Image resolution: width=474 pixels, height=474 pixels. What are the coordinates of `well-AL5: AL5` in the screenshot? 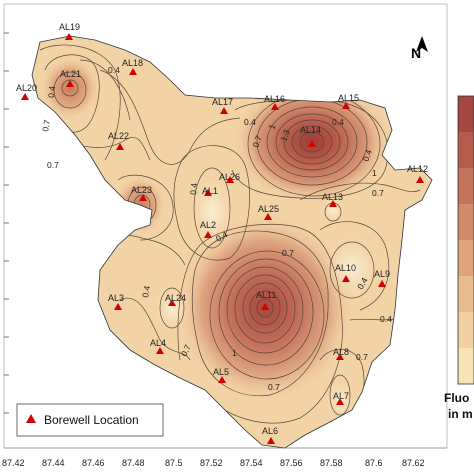 It's located at (221, 375).